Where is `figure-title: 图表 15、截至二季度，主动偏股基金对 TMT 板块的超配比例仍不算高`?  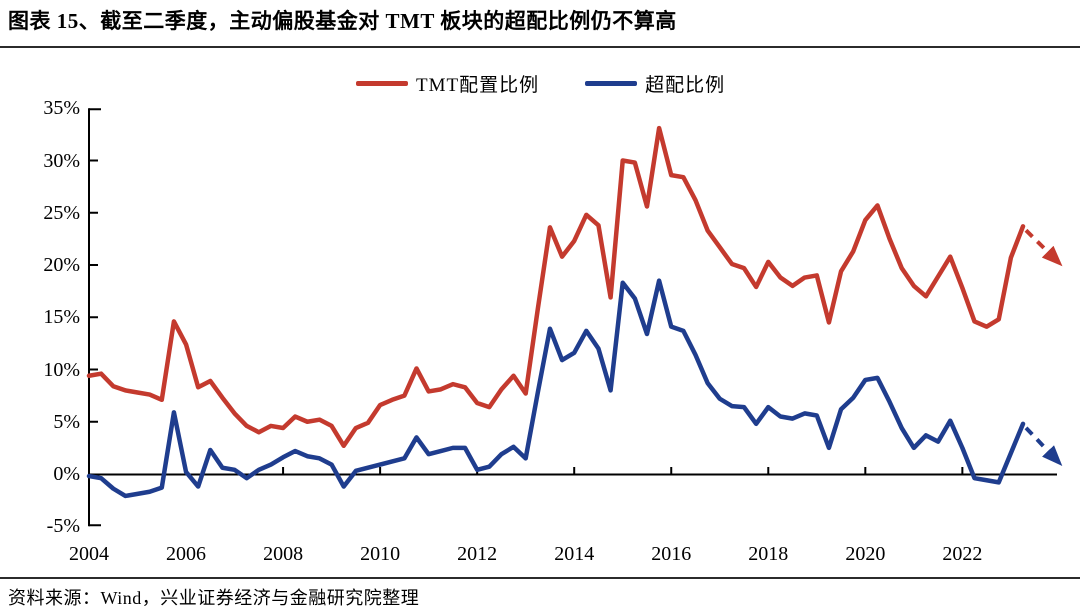
figure-title: 图表 15、截至二季度，主动偏股基金对 TMT 板块的超配比例仍不算高 is located at coordinates (342, 21).